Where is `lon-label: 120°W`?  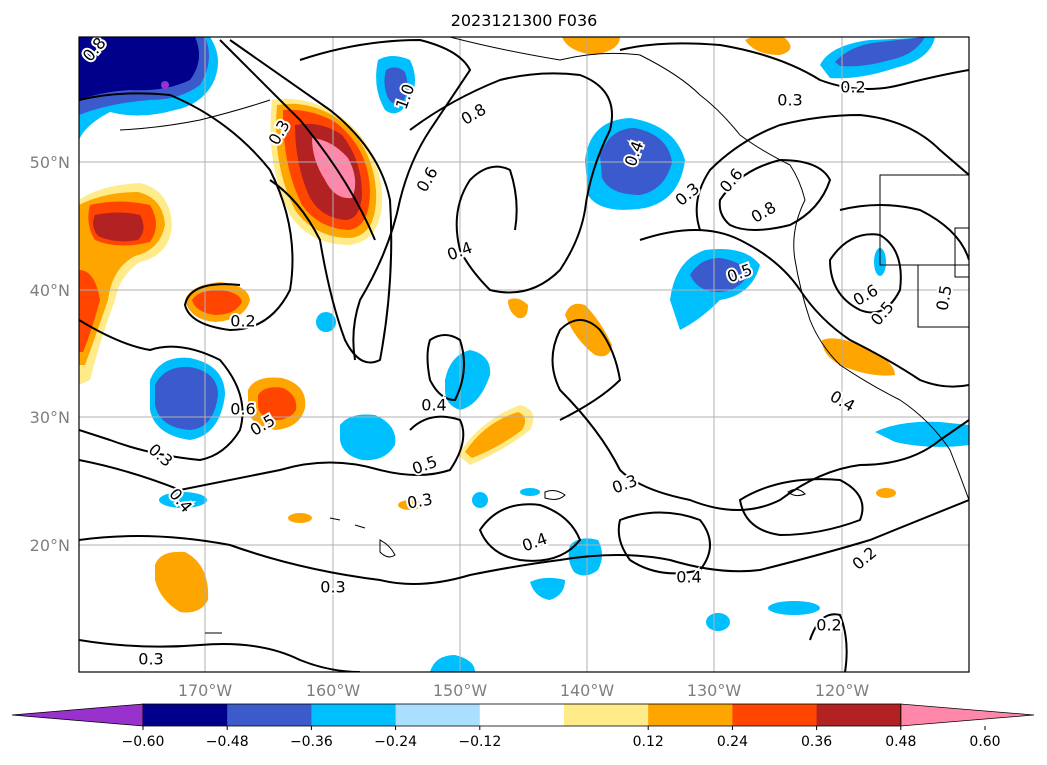
lon-label: 120°W is located at coordinates (842, 690).